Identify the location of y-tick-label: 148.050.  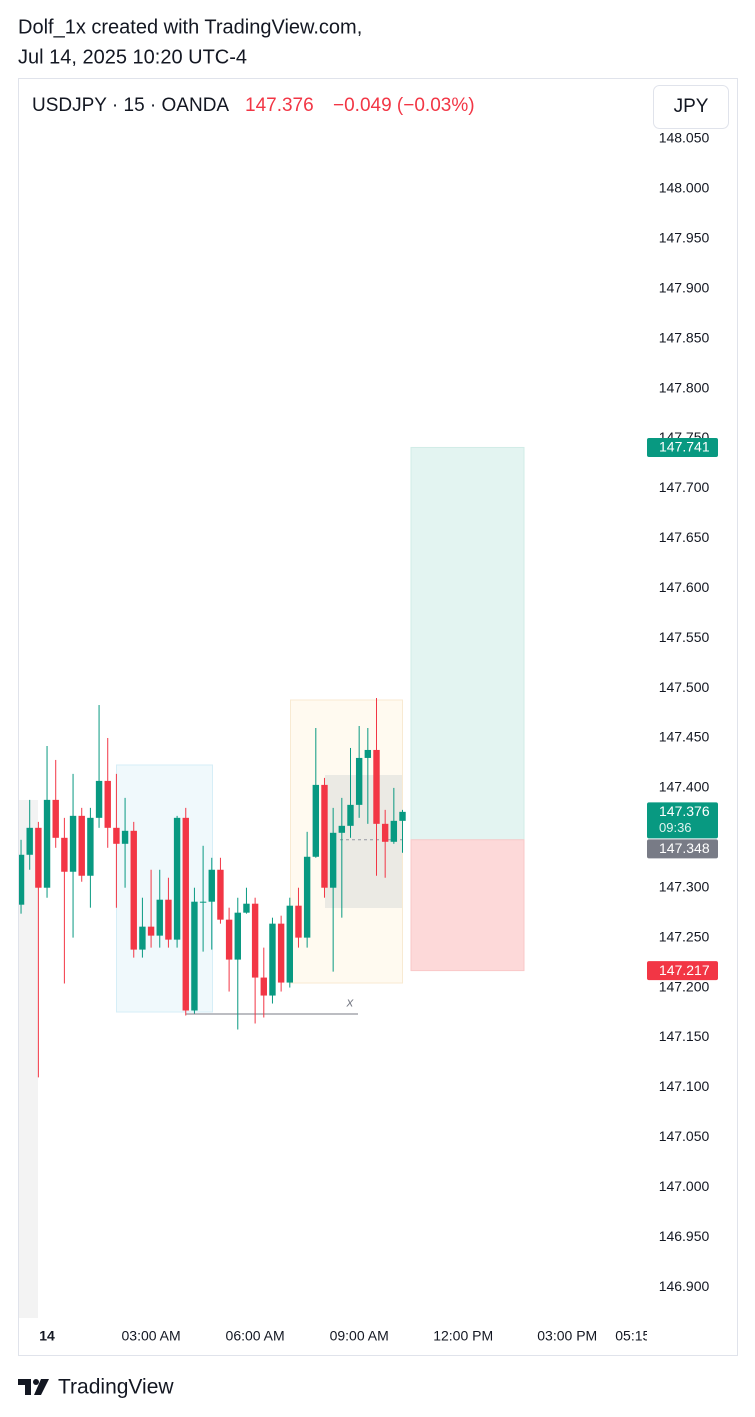
(684, 138).